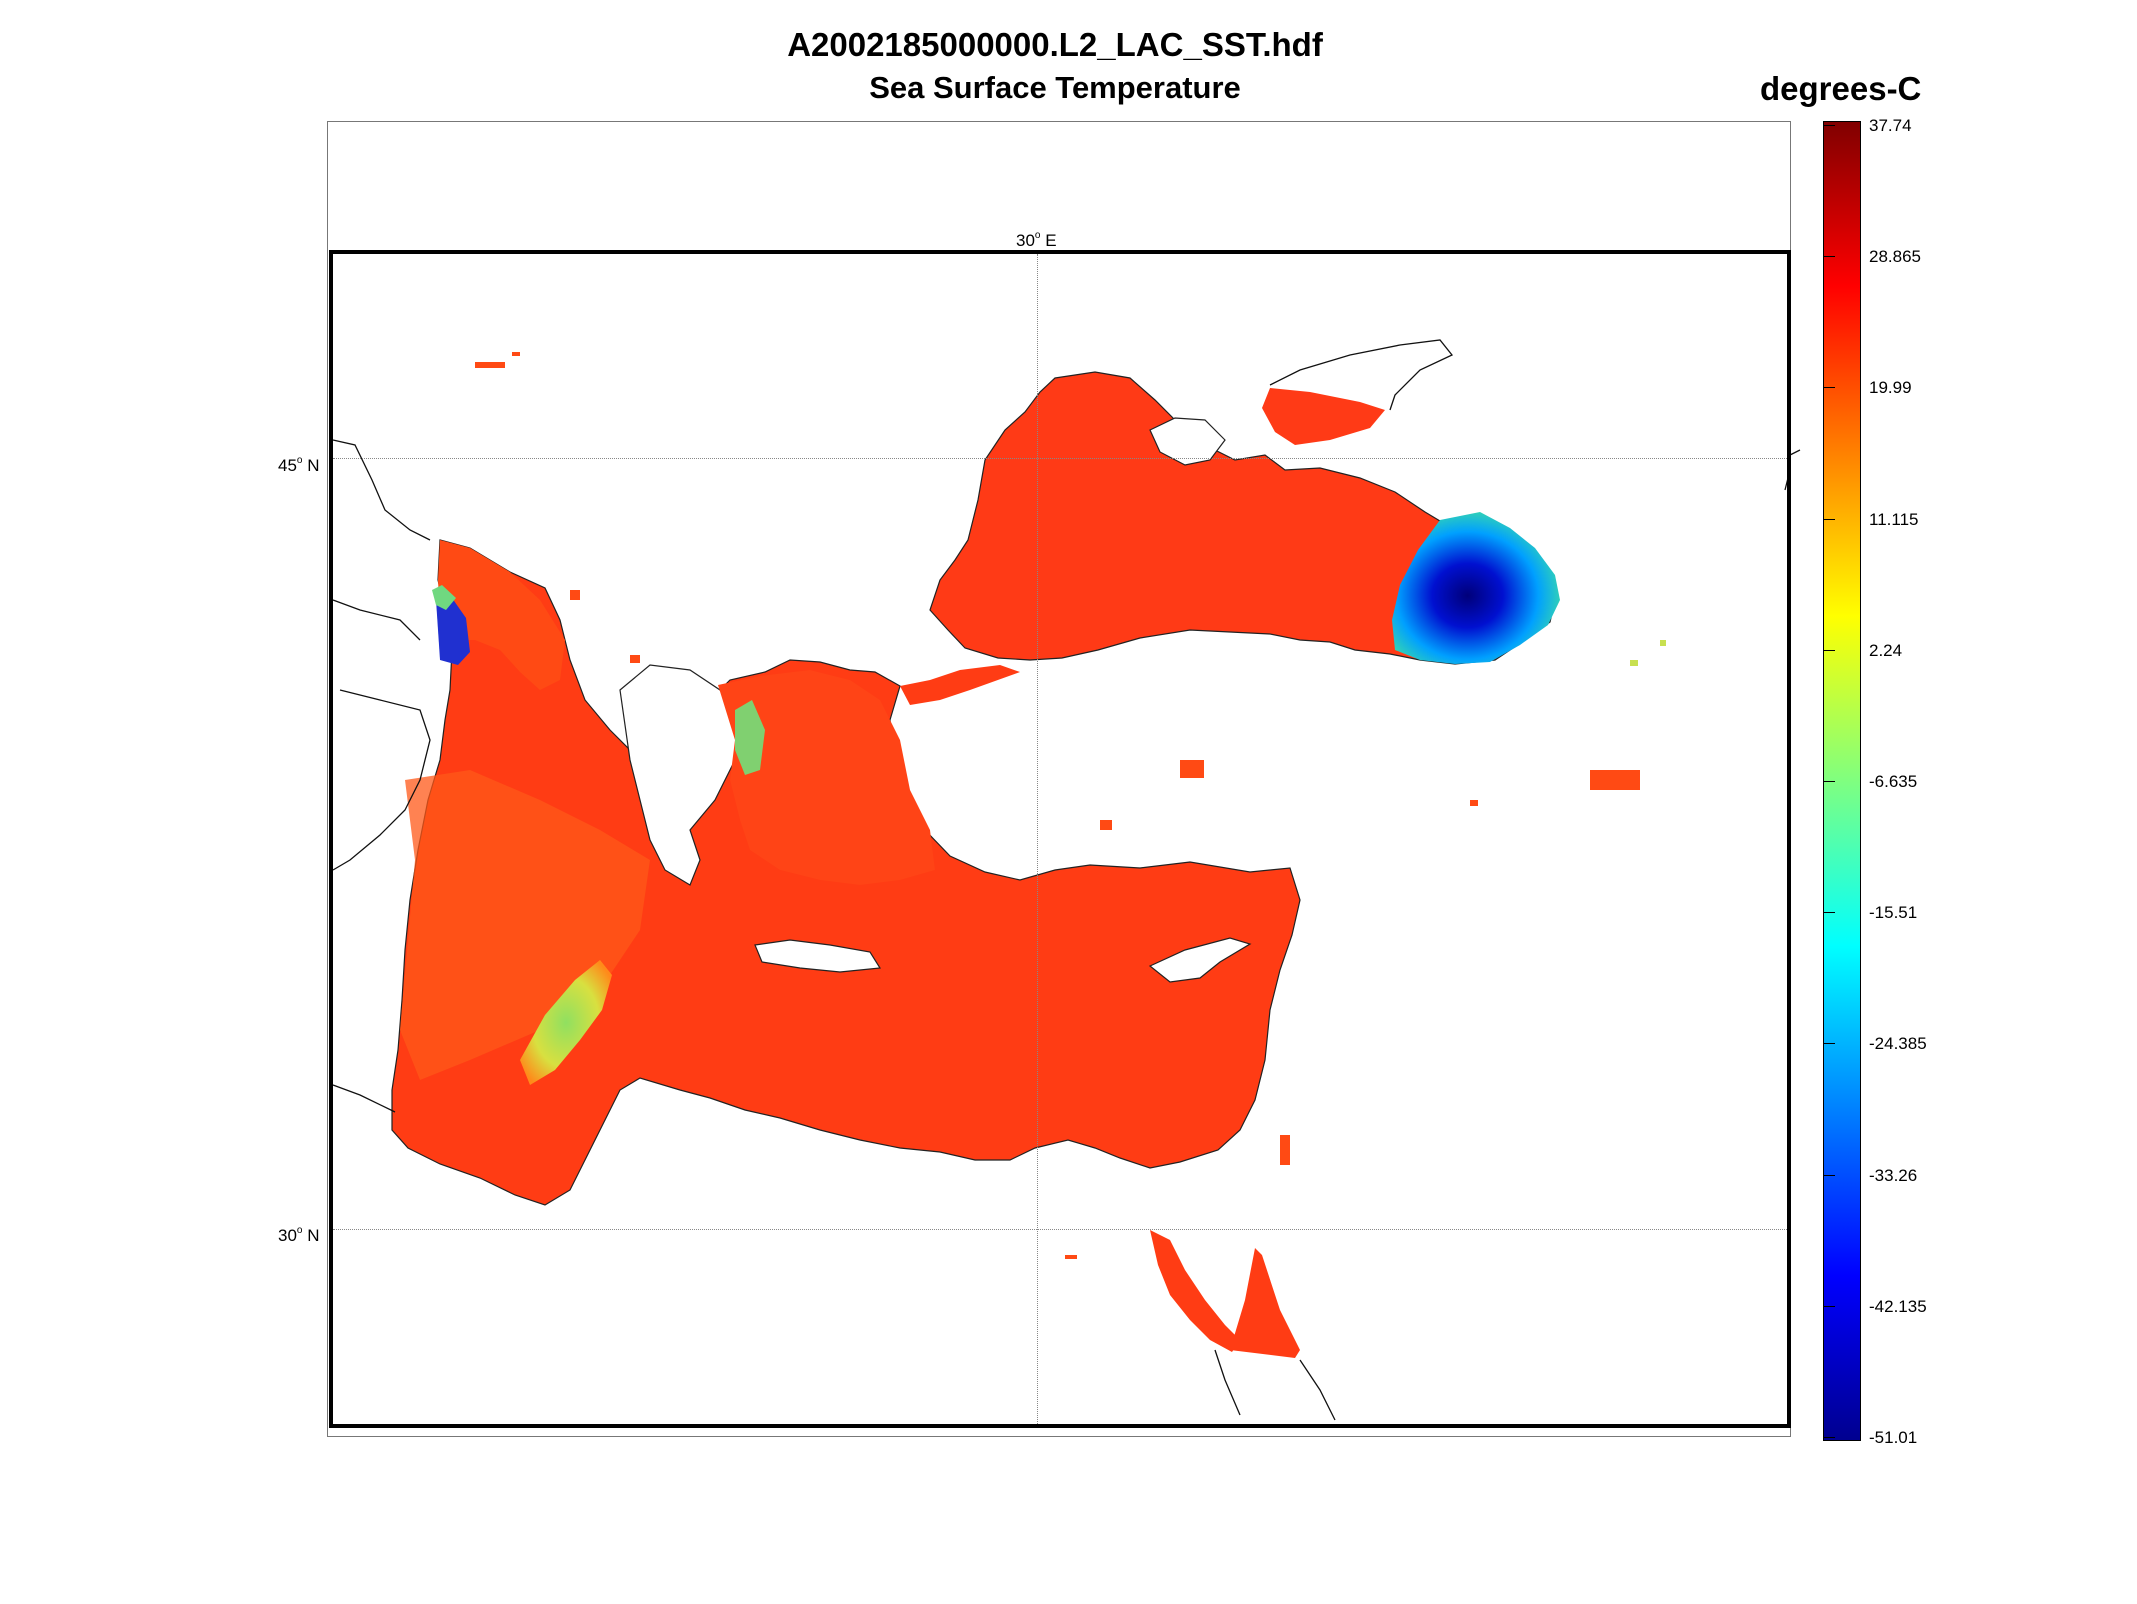  Describe the element at coordinates (1893, 781) in the screenshot. I see `colorbar-tick-label: -6.635` at that location.